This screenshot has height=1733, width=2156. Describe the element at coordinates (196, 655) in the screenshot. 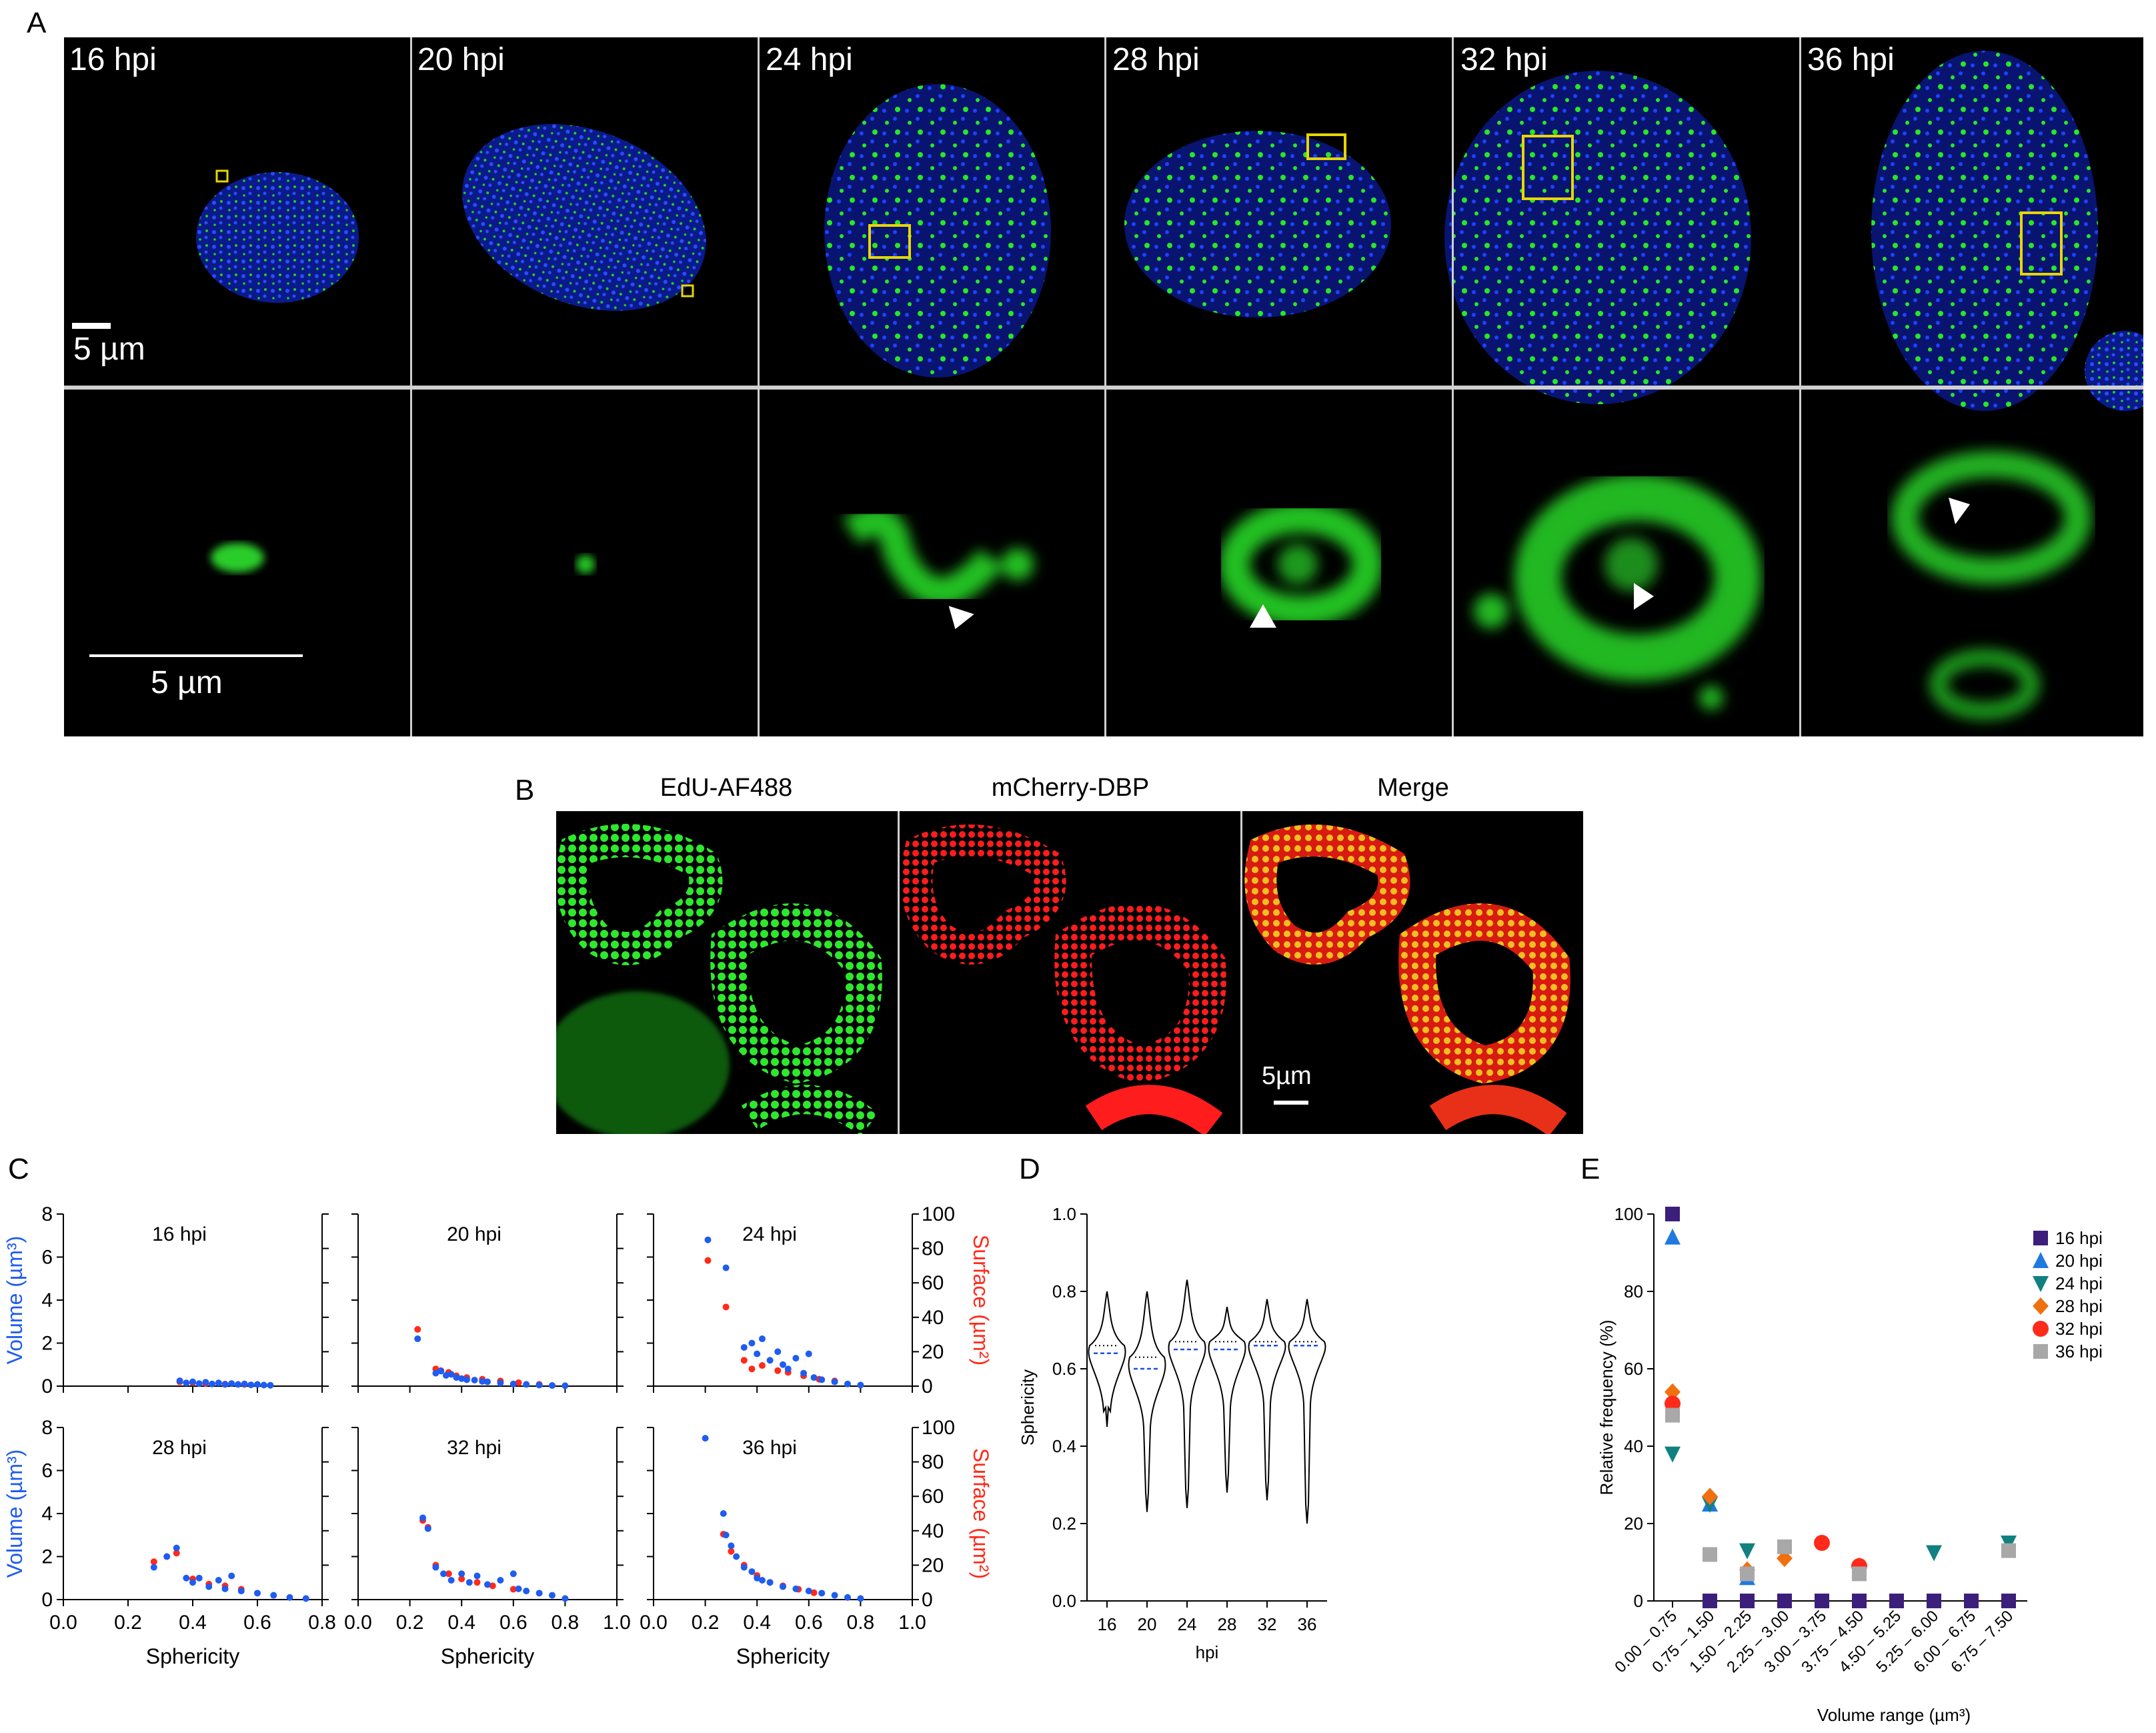

I see `scalebar-bottom` at that location.